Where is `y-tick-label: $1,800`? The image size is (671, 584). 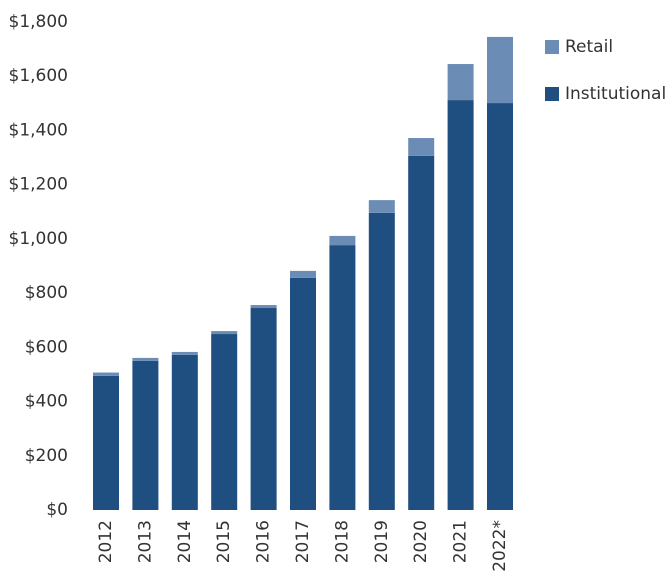
y-tick-label: $1,800 is located at coordinates (38, 22).